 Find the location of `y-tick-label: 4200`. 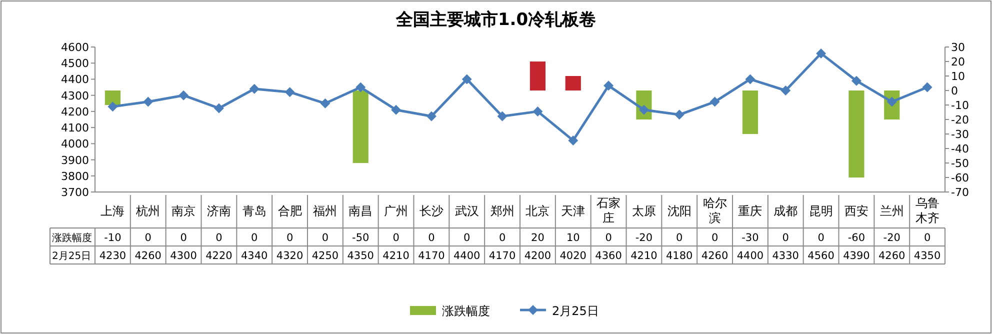

y-tick-label: 4200 is located at coordinates (75, 111).